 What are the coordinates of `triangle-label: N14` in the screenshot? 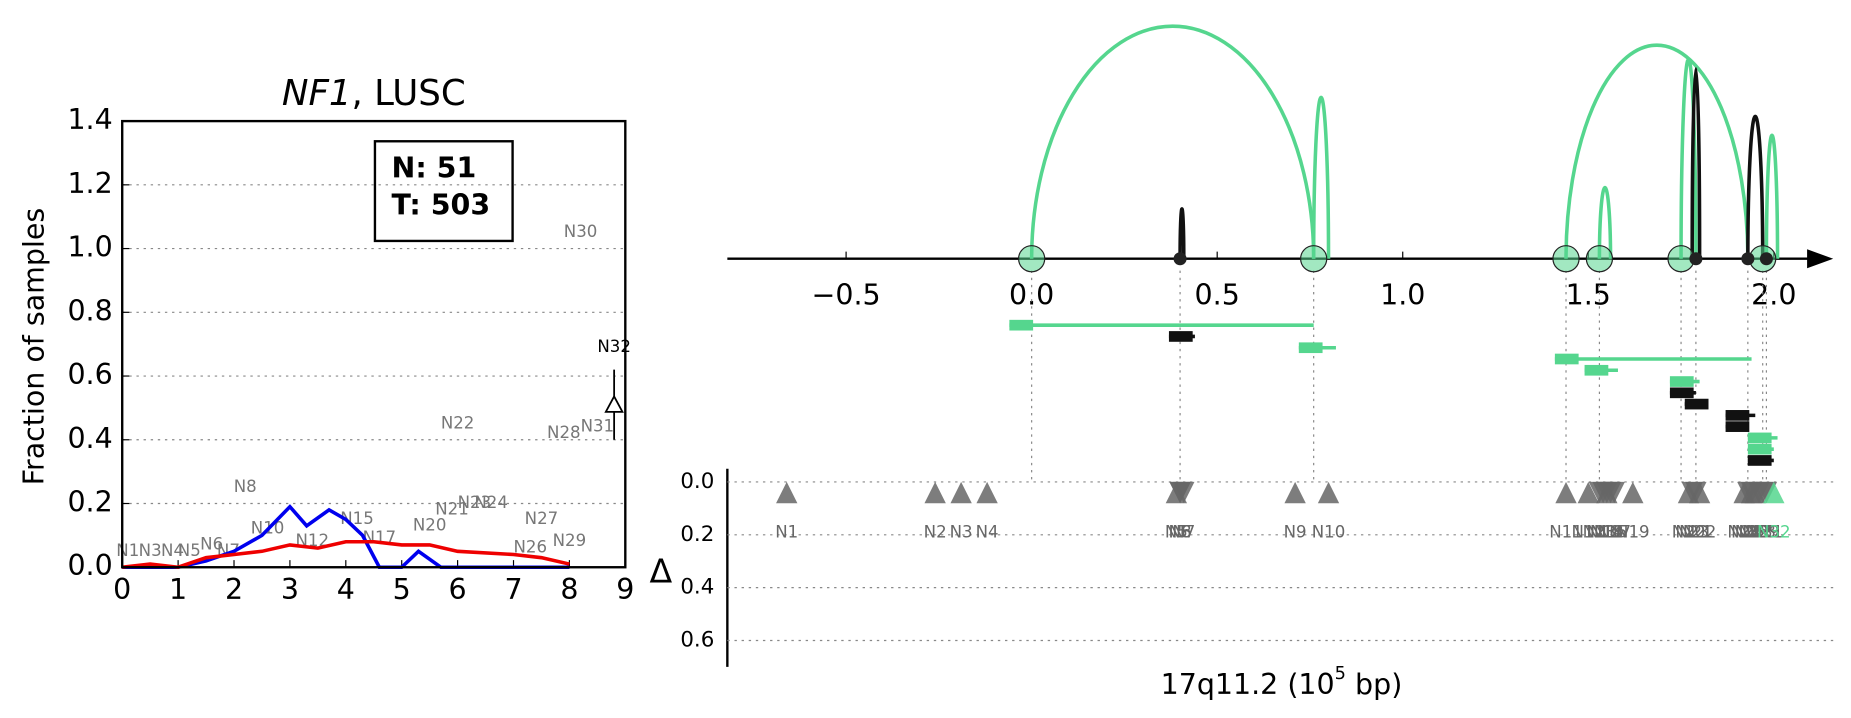 It's located at (1607, 531).